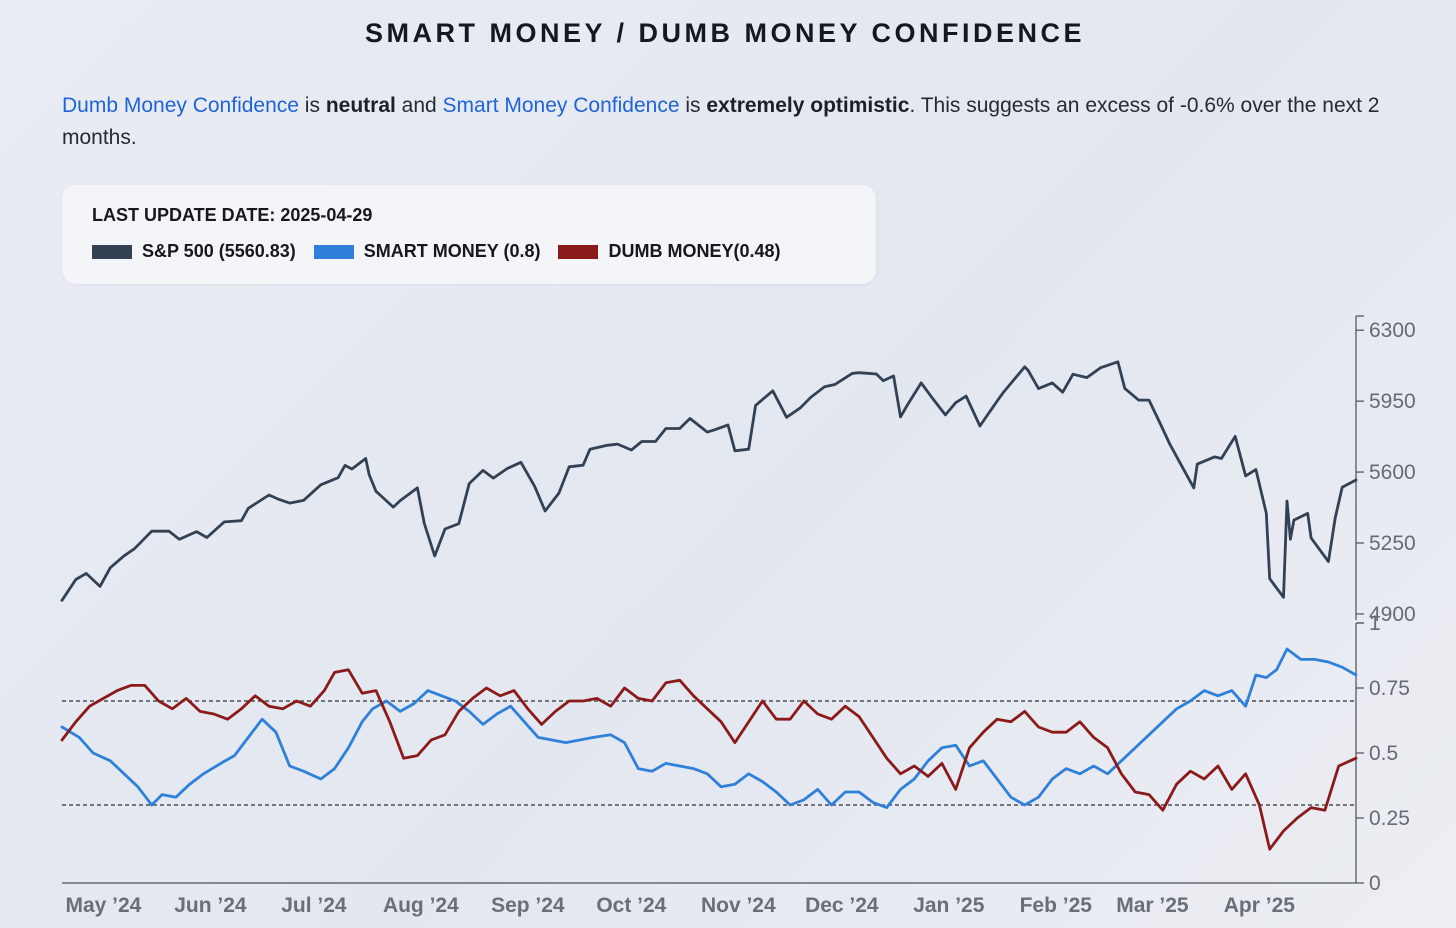 The height and width of the screenshot is (928, 1456). Describe the element at coordinates (808, 105) in the screenshot. I see `smart-money-state: extremely optimistic` at that location.